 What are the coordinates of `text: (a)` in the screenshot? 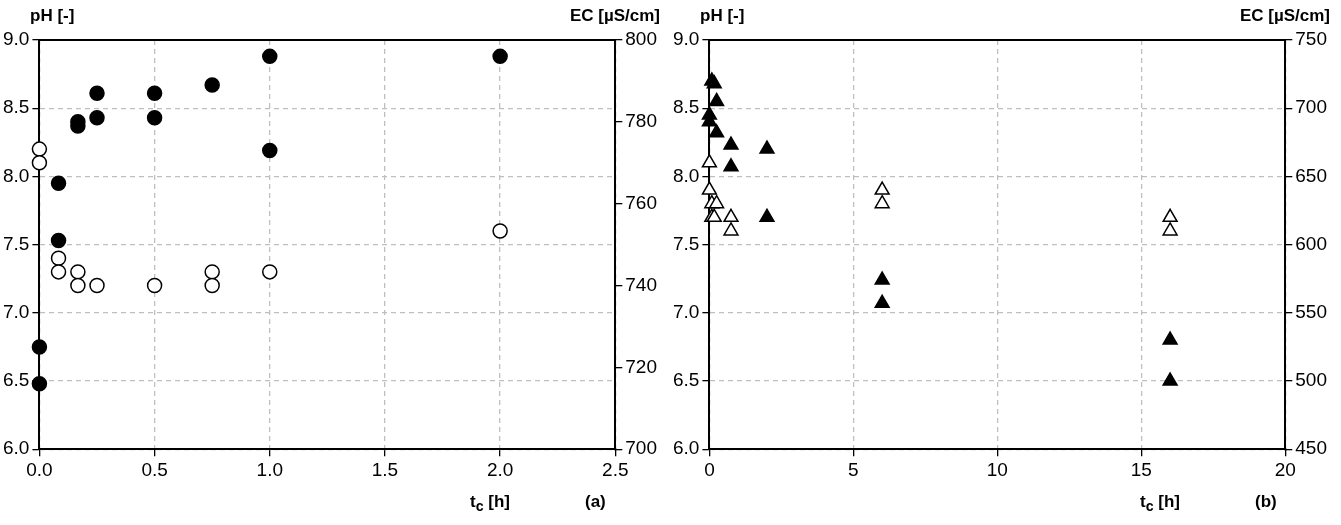 It's located at (595, 502).